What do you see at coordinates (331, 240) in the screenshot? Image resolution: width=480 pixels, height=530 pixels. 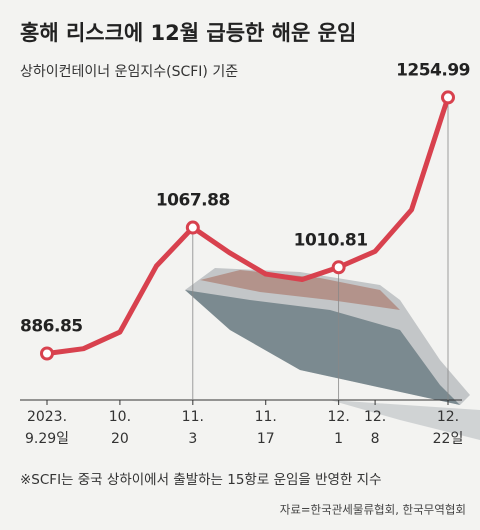 I see `data-label: 1010.81` at bounding box center [331, 240].